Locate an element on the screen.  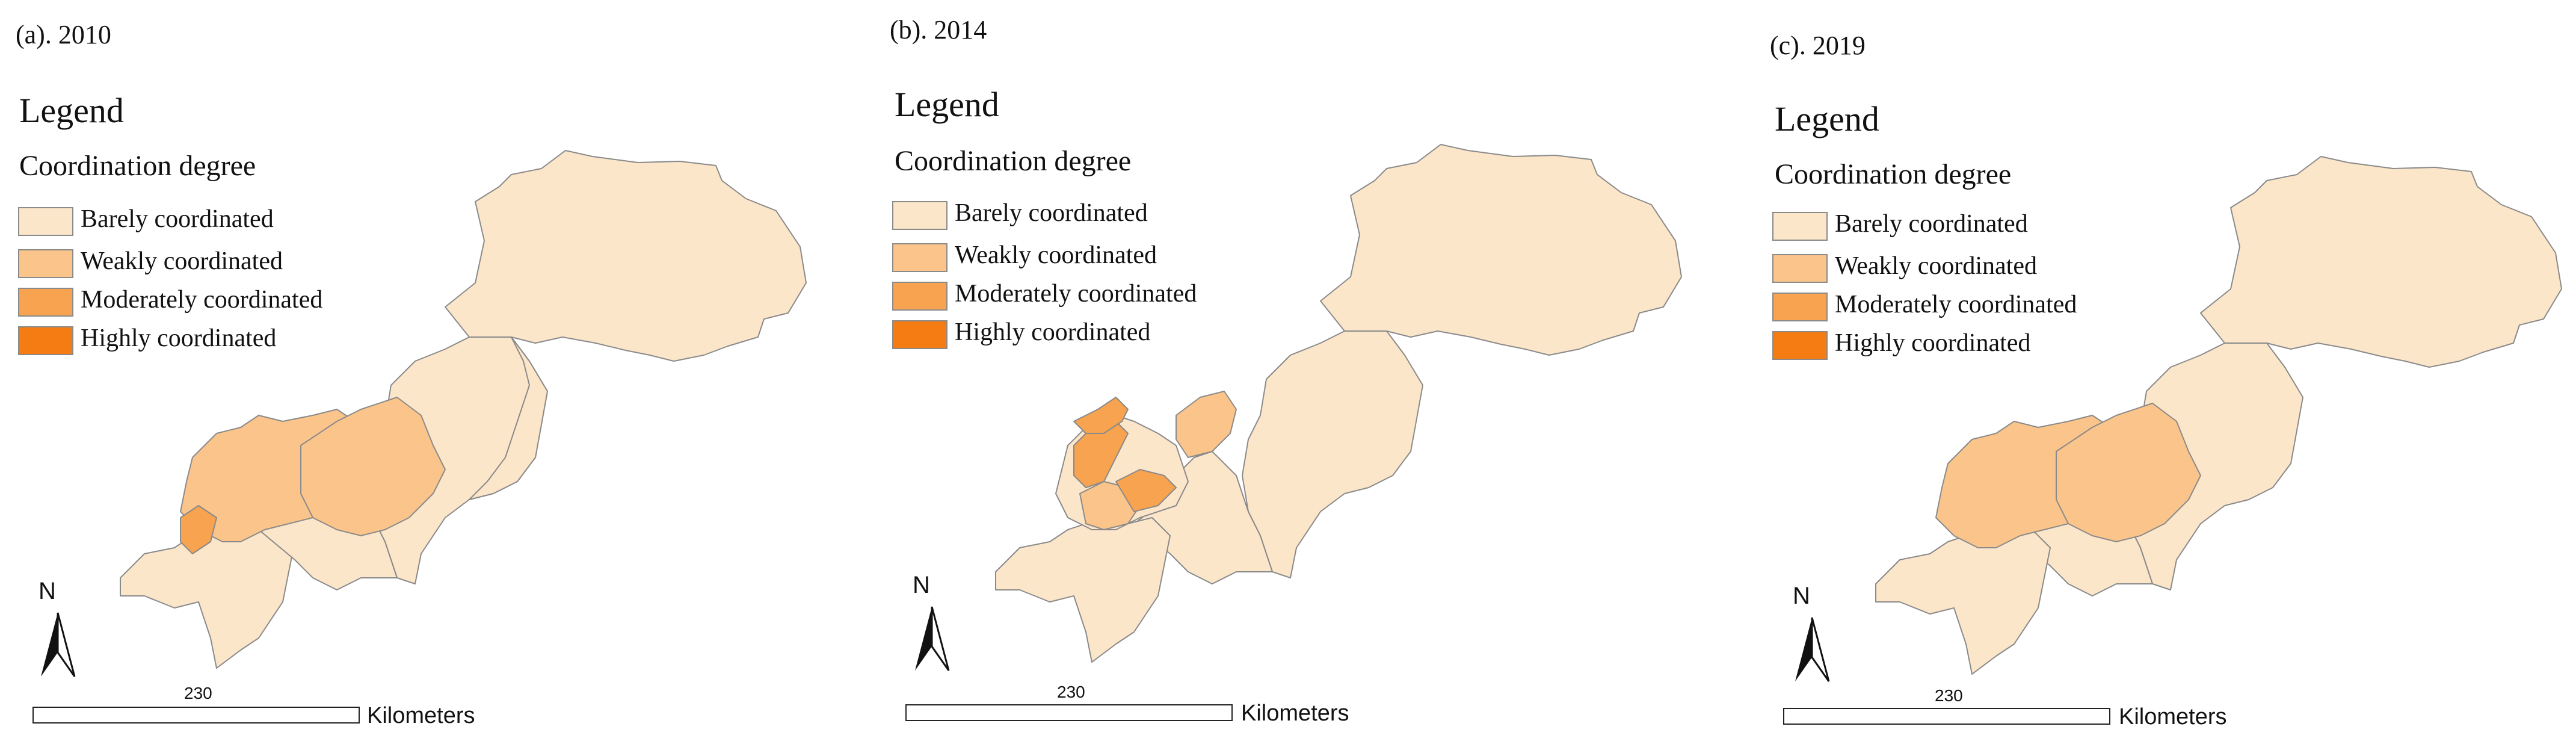
region-north-moderate is located at coordinates (1101, 416).